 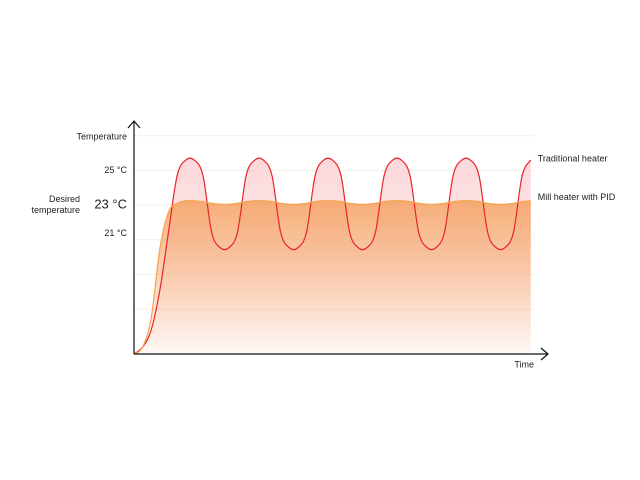 I want to click on y-tick-label: 25 °C, so click(x=115, y=170).